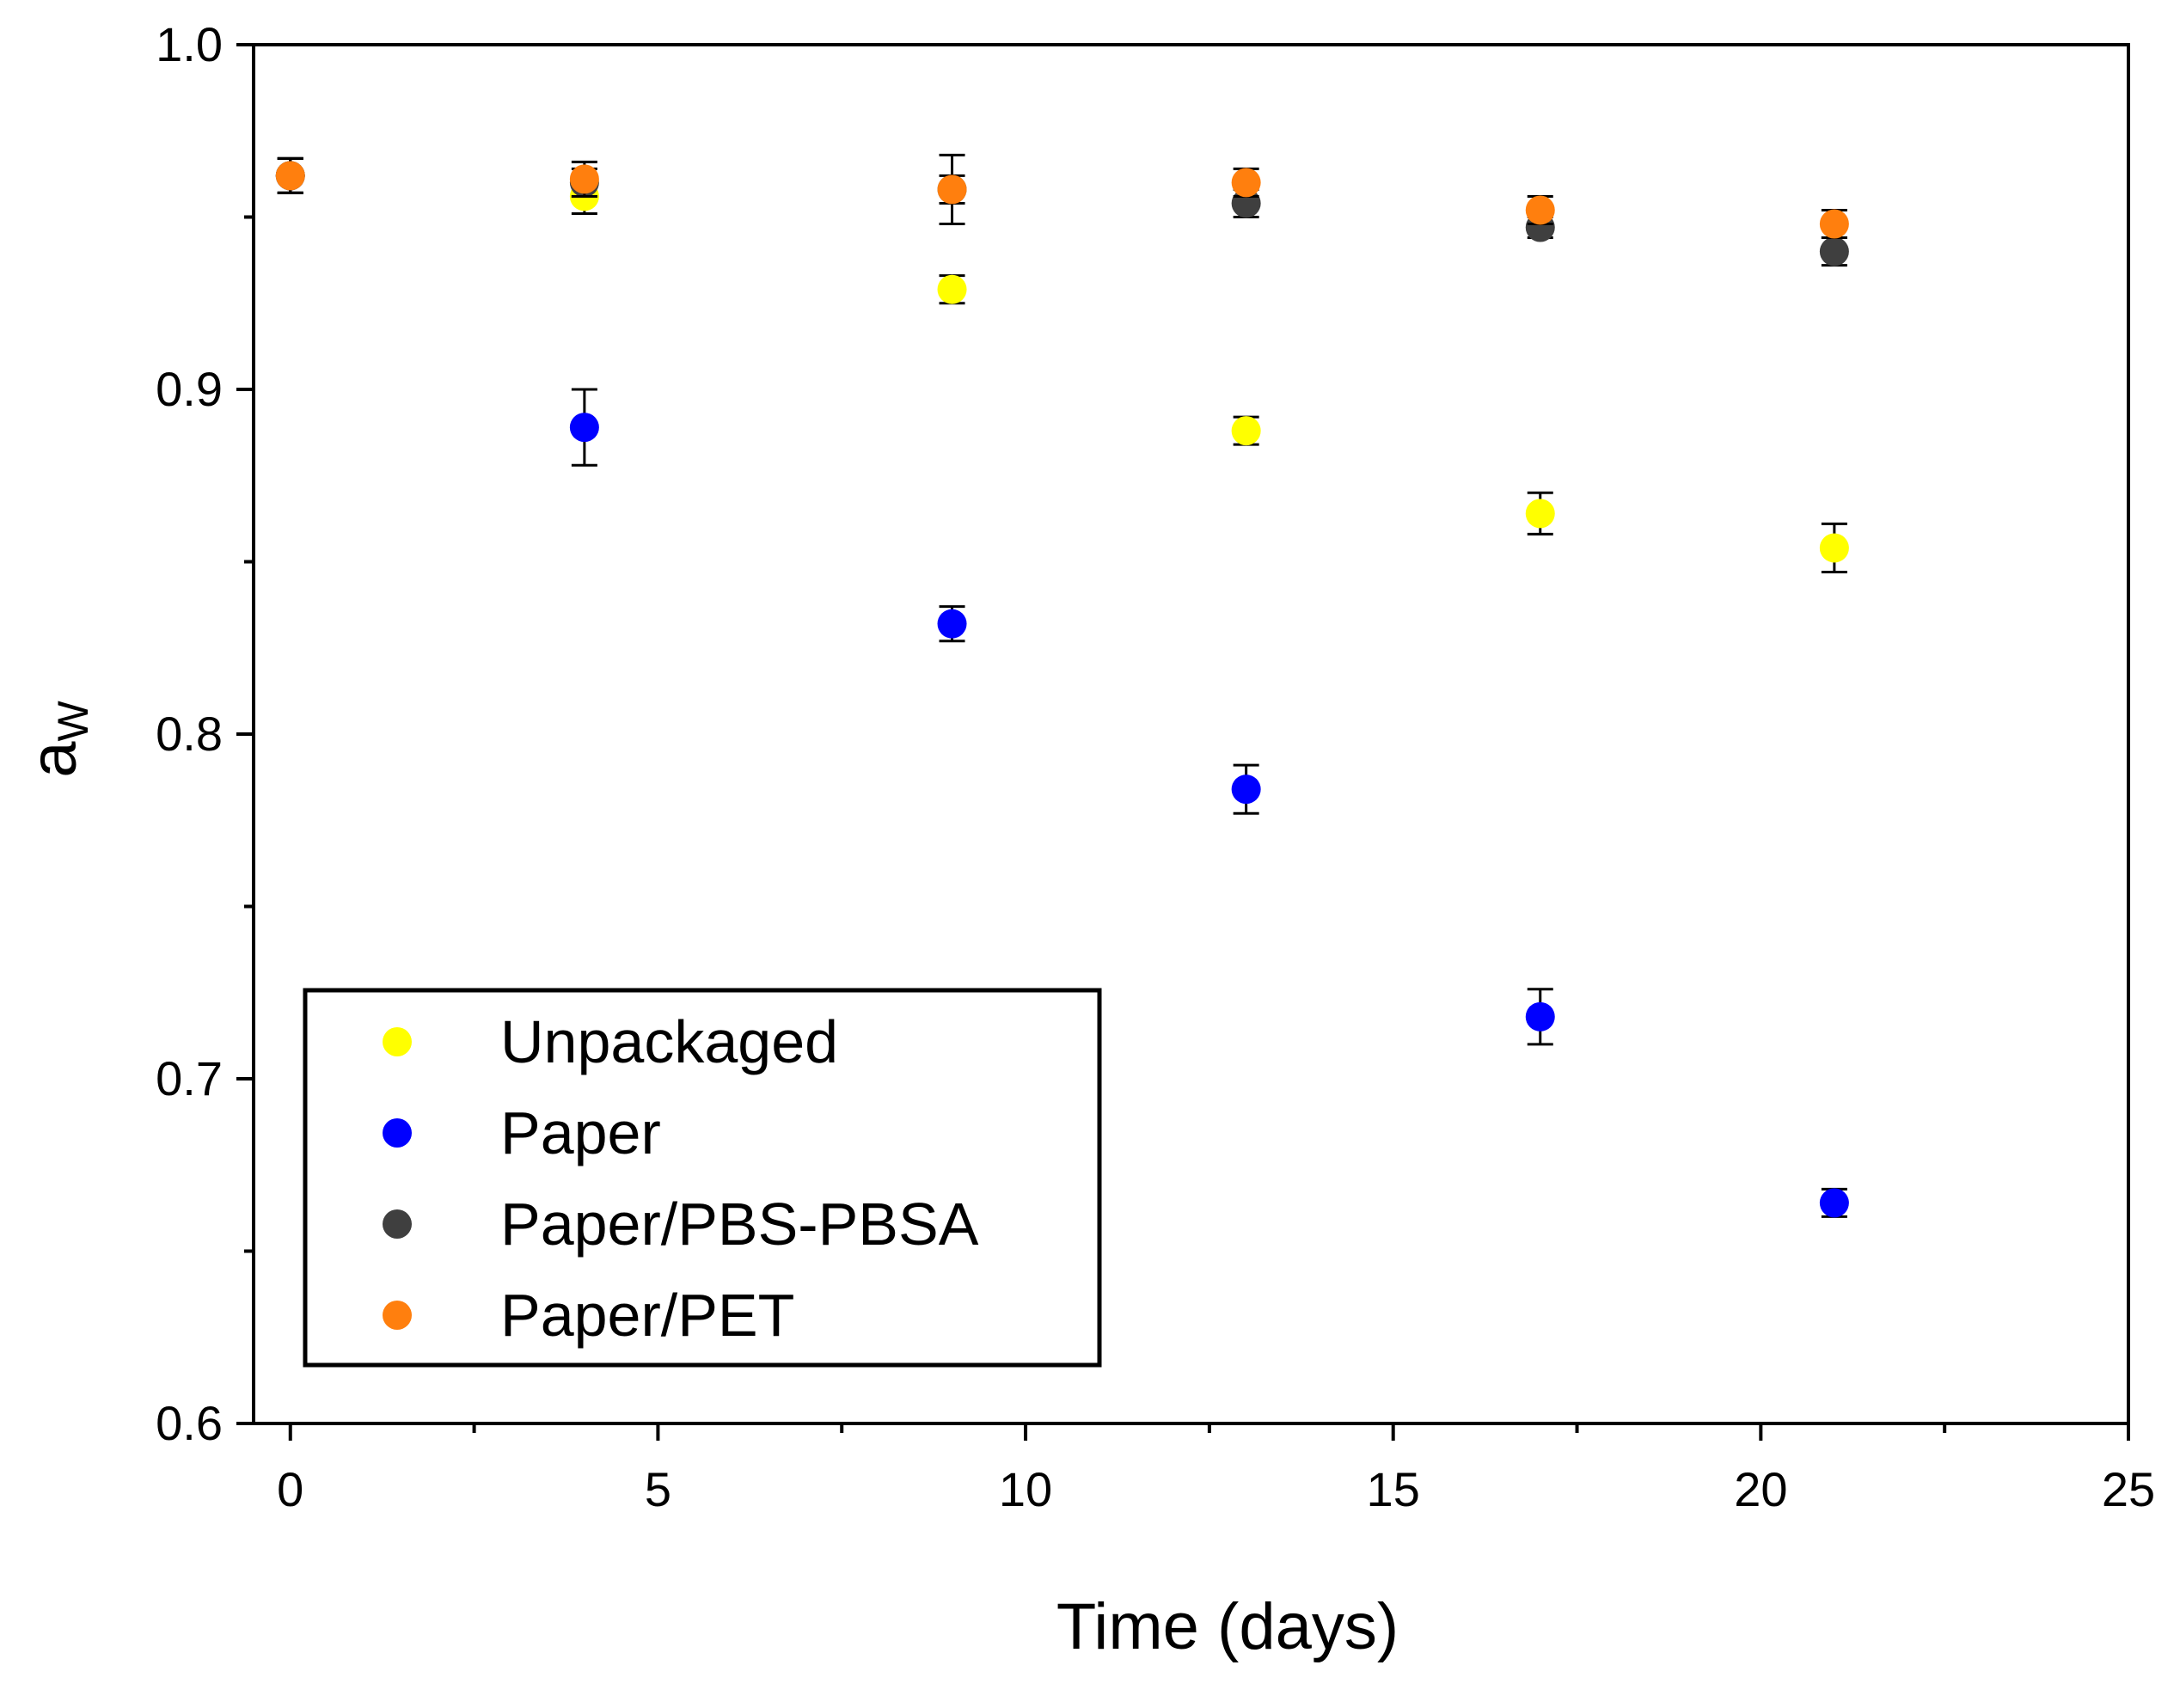 This screenshot has height=1708, width=2180. I want to click on legend-label-paper-pbs-pbsa: Paper/PBS-PBSA, so click(739, 1224).